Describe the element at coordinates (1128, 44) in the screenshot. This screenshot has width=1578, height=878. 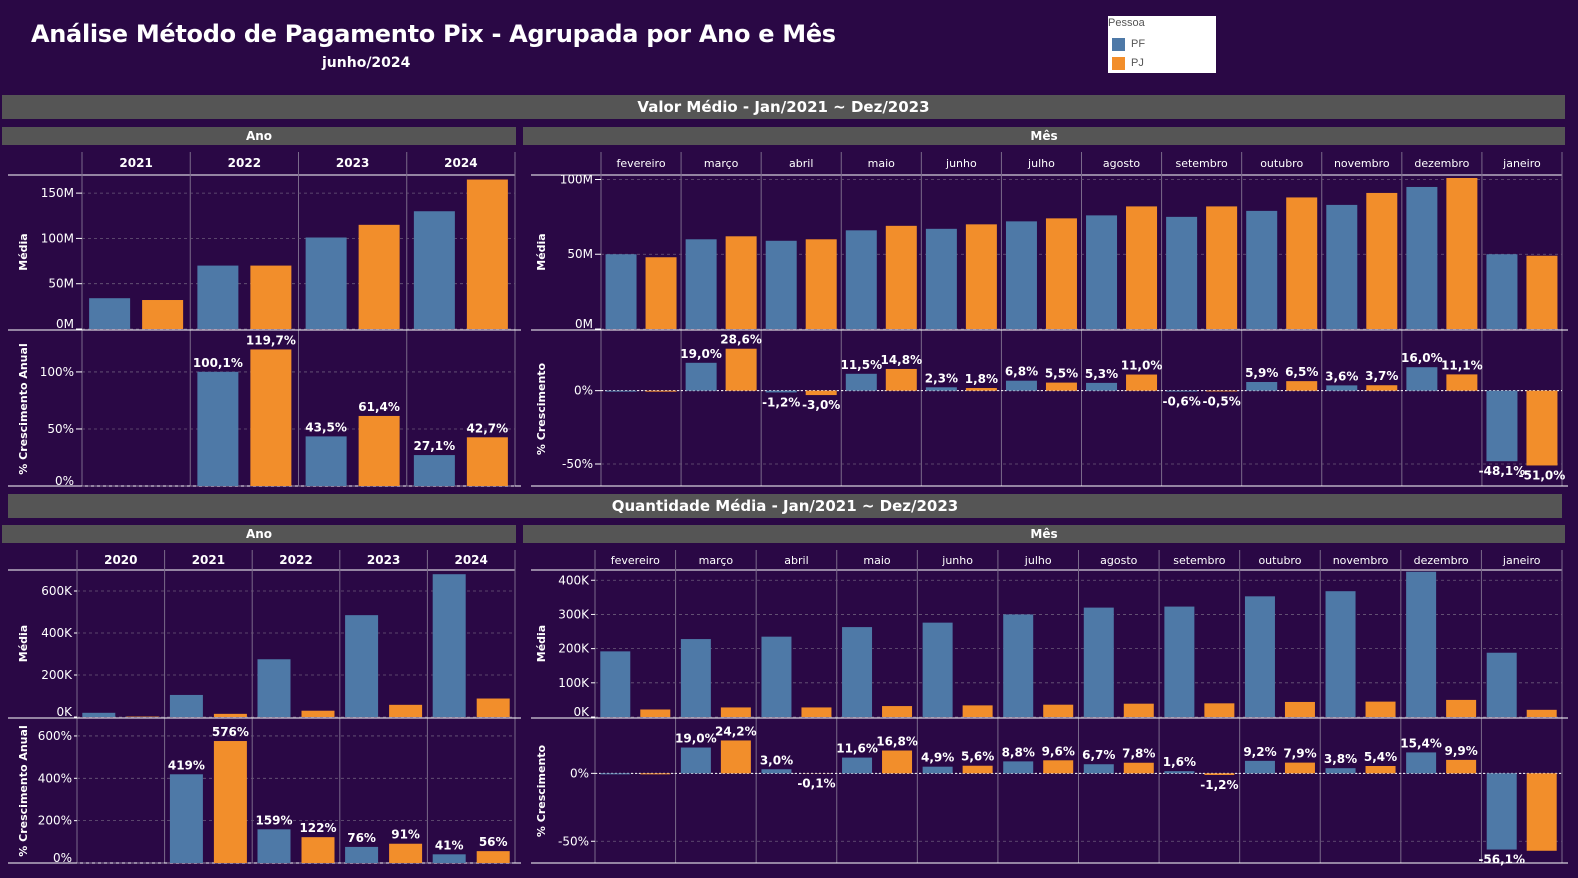
I see `legend-item-pf: PF` at that location.